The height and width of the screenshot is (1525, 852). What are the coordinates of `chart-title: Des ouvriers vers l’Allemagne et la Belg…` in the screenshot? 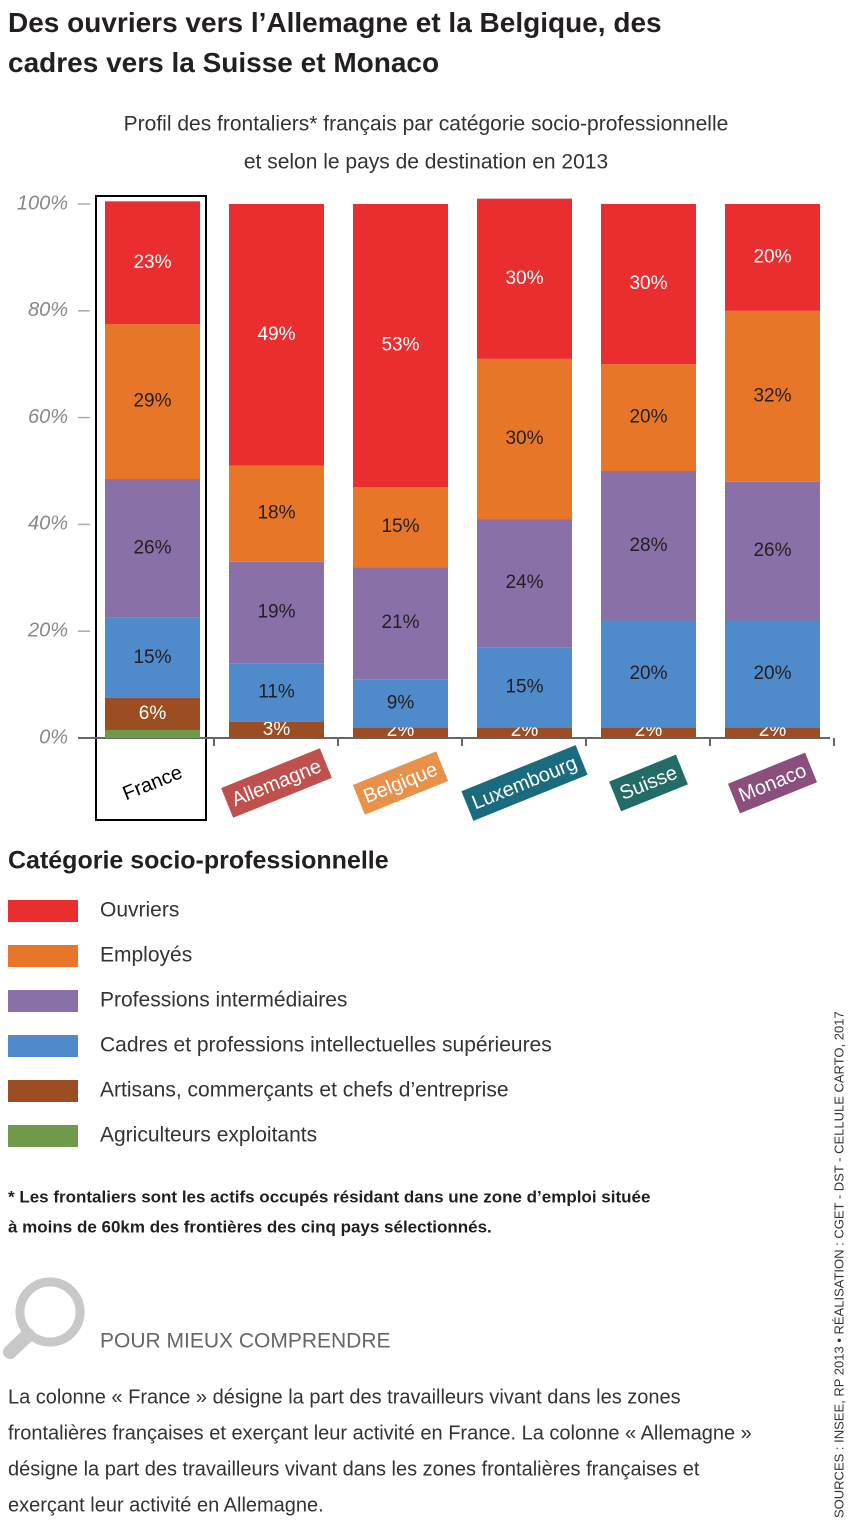 It's located at (335, 22).